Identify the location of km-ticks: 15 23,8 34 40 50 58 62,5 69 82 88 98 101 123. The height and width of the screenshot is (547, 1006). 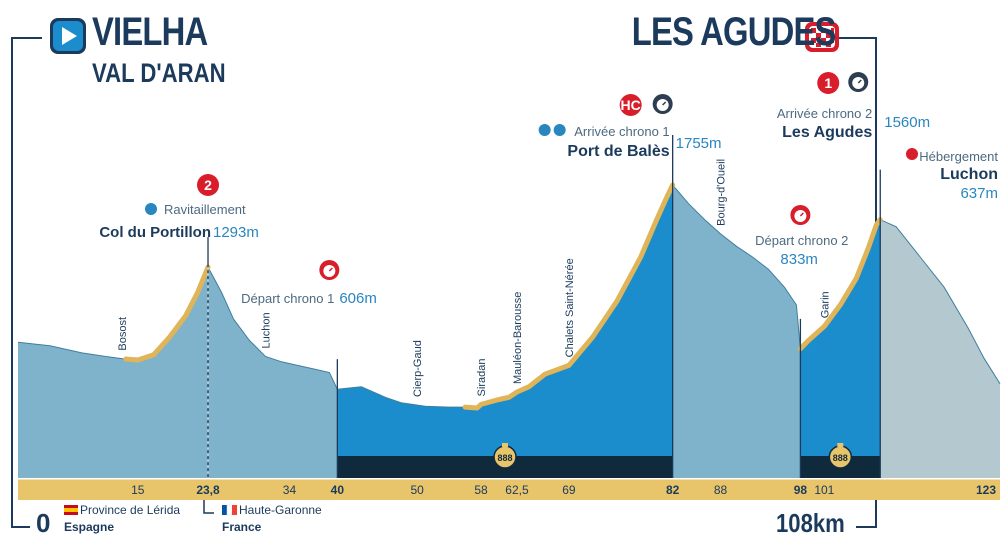
(563, 490).